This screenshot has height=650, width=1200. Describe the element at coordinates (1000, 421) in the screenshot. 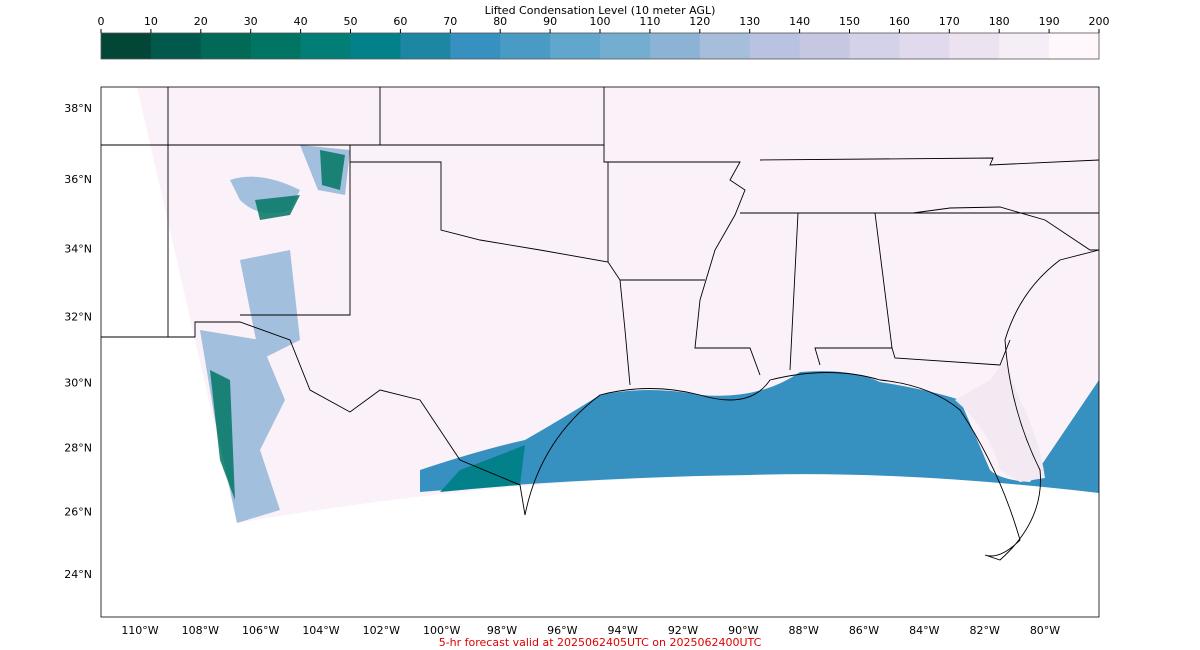

I see `florida` at that location.